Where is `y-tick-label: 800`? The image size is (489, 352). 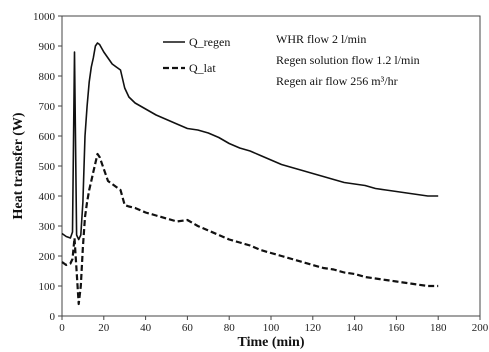 y-tick-label: 800 is located at coordinates (47, 77).